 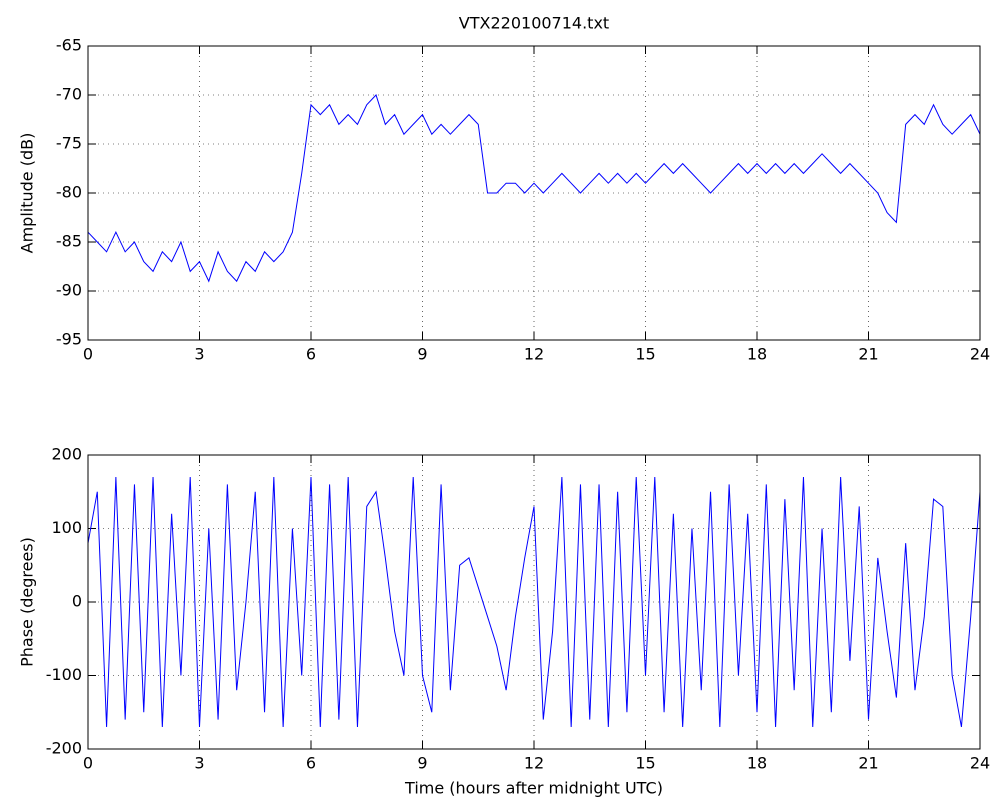 I want to click on y-tick-label: -65, so click(x=69, y=45).